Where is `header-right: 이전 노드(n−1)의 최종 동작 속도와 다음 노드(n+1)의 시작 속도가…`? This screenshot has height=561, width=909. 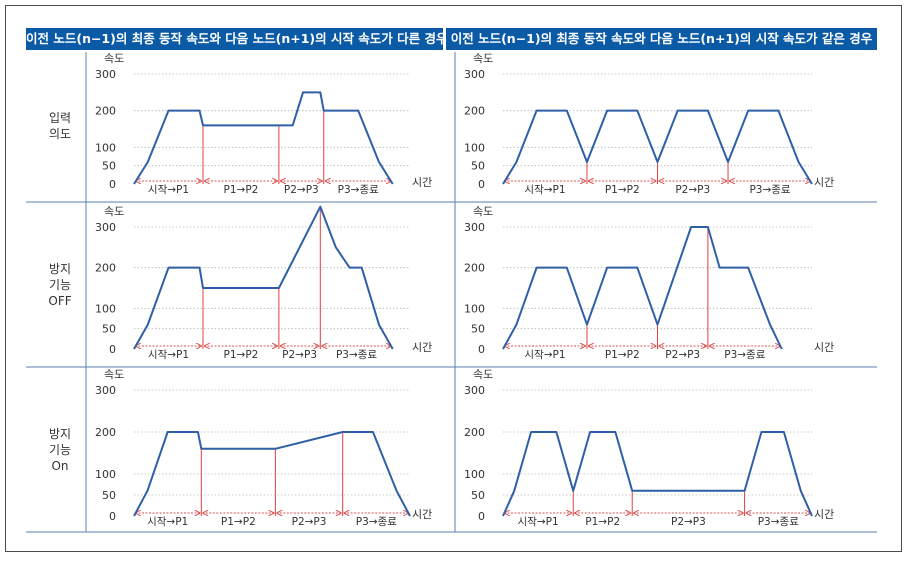 header-right: 이전 노드(n−1)의 최종 동작 속도와 다음 노드(n+1)의 시작 속도가… is located at coordinates (661, 39).